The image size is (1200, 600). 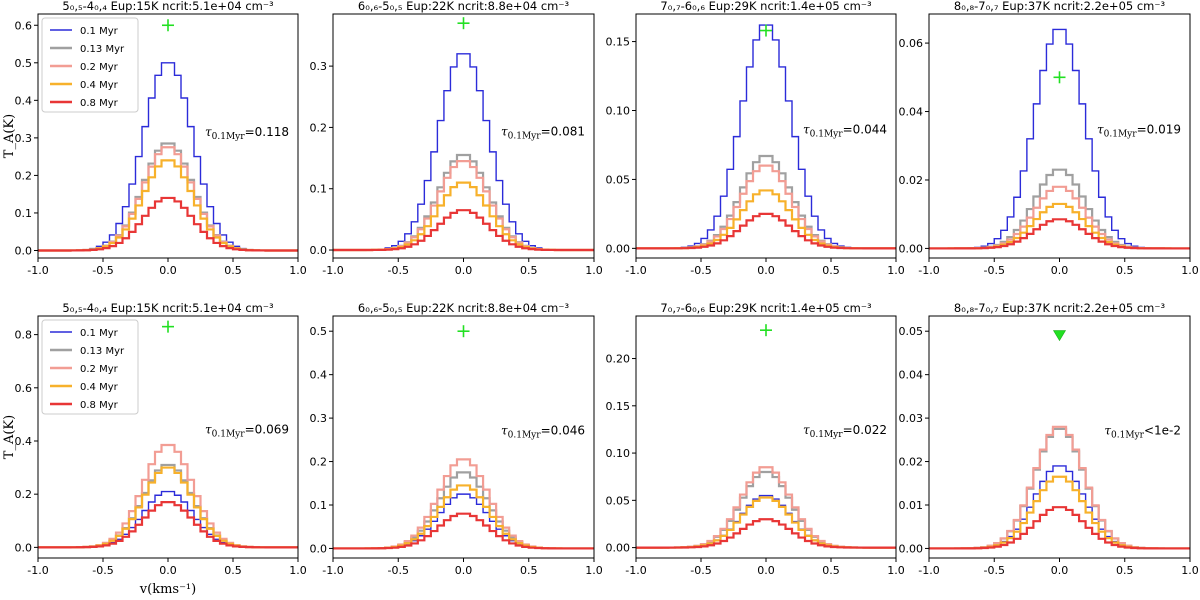 I want to click on tau-annotation: τ0.1Myr=0.022, so click(x=845, y=431).